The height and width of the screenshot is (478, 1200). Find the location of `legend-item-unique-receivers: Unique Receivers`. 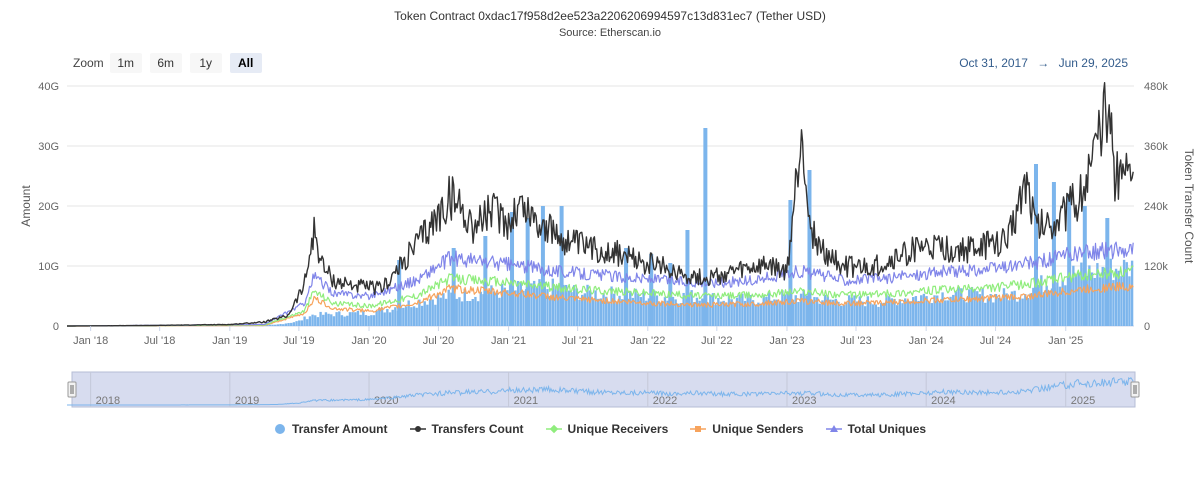

legend-item-unique-receivers: Unique Receivers is located at coordinates (606, 429).